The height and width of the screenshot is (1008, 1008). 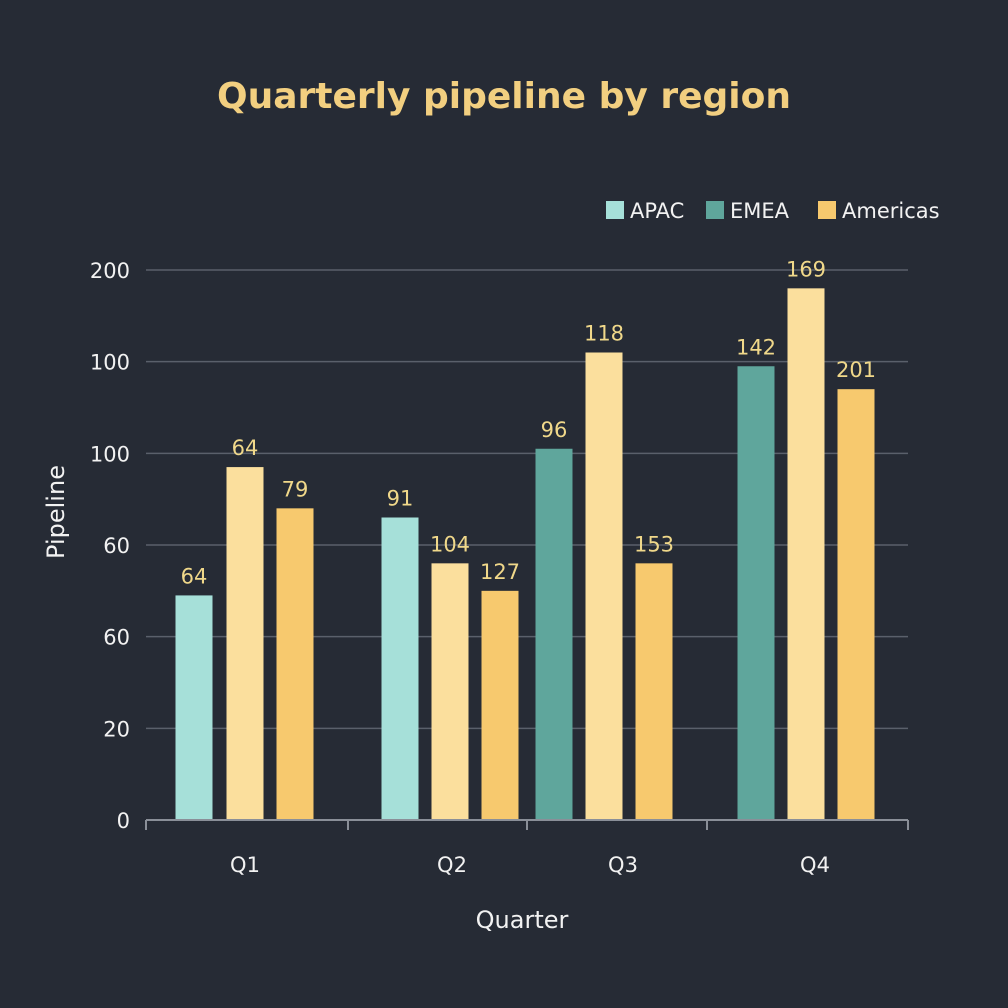 I want to click on legend: APAC EMEA Americas, so click(x=773, y=211).